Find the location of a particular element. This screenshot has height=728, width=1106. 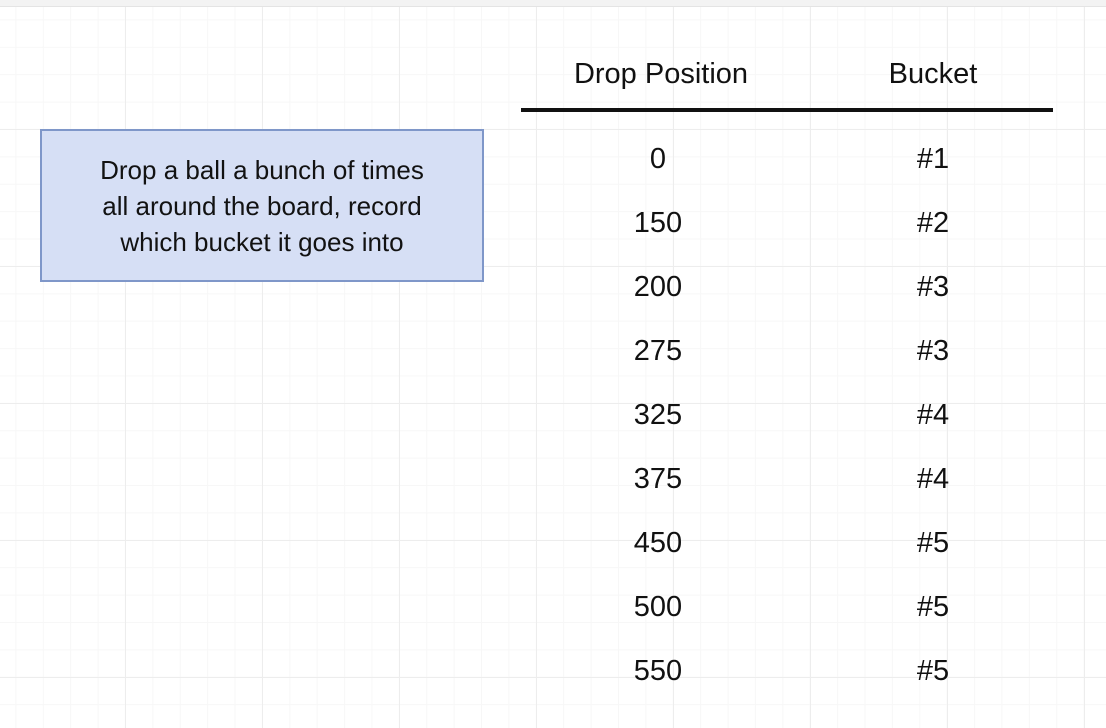

drop-position-cell: 0 is located at coordinates (658, 159).